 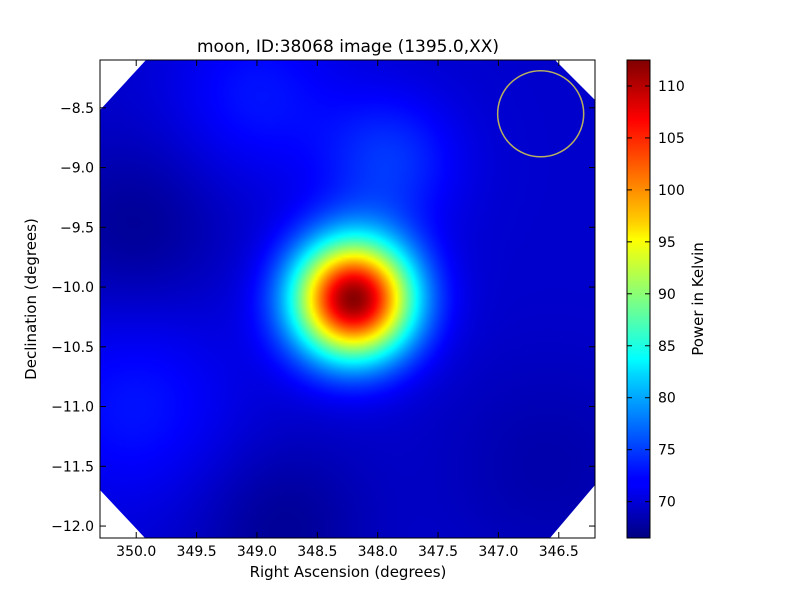 I want to click on x-tick-label: 349.0, so click(x=257, y=552).